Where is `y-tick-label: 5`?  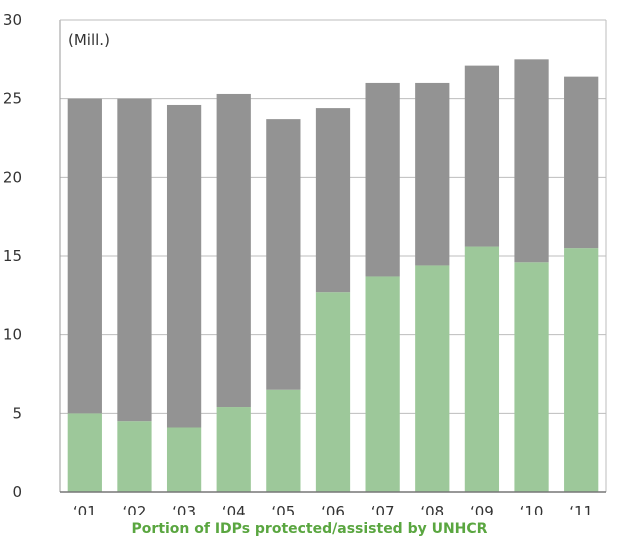
y-tick-label: 5 is located at coordinates (17, 413).